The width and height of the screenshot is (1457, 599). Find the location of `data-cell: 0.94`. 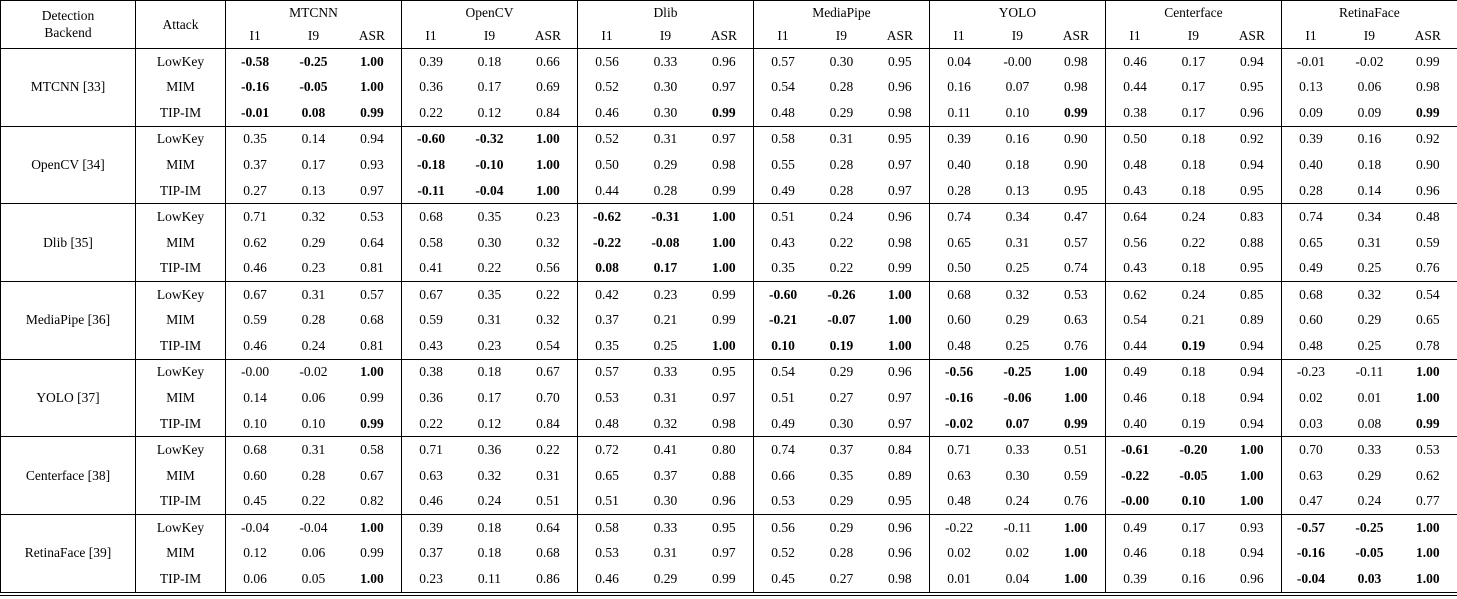

data-cell: 0.94 is located at coordinates (1252, 61).